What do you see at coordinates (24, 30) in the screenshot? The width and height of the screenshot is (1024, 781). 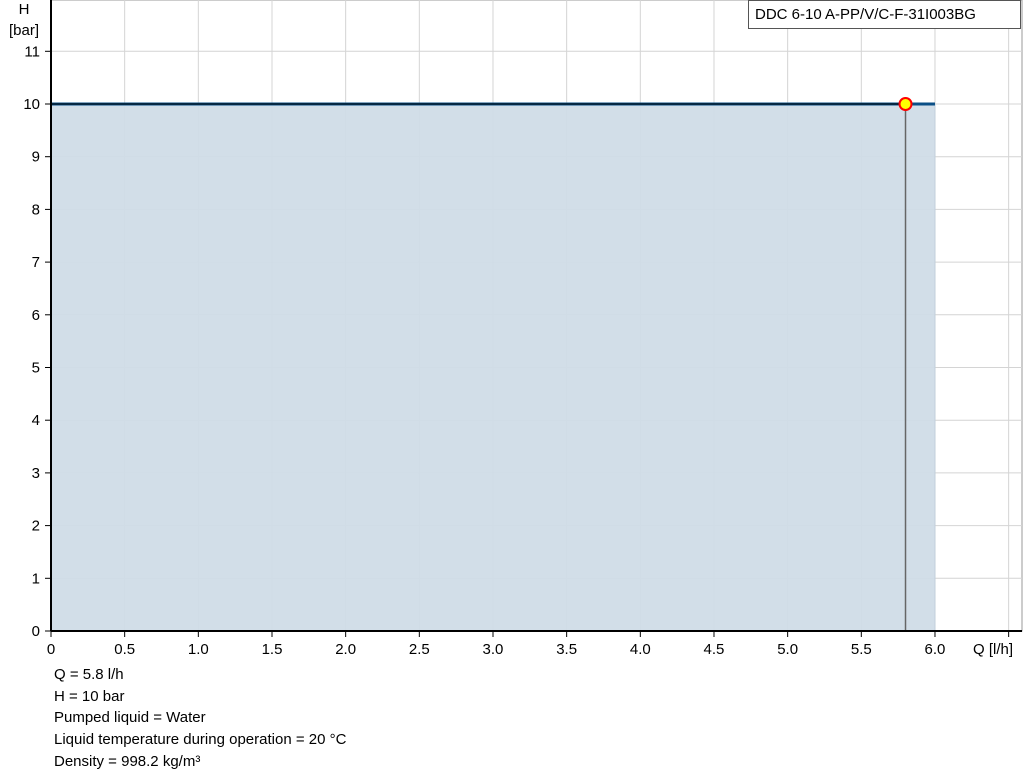 I see `y-axis-unit: [bar]` at bounding box center [24, 30].